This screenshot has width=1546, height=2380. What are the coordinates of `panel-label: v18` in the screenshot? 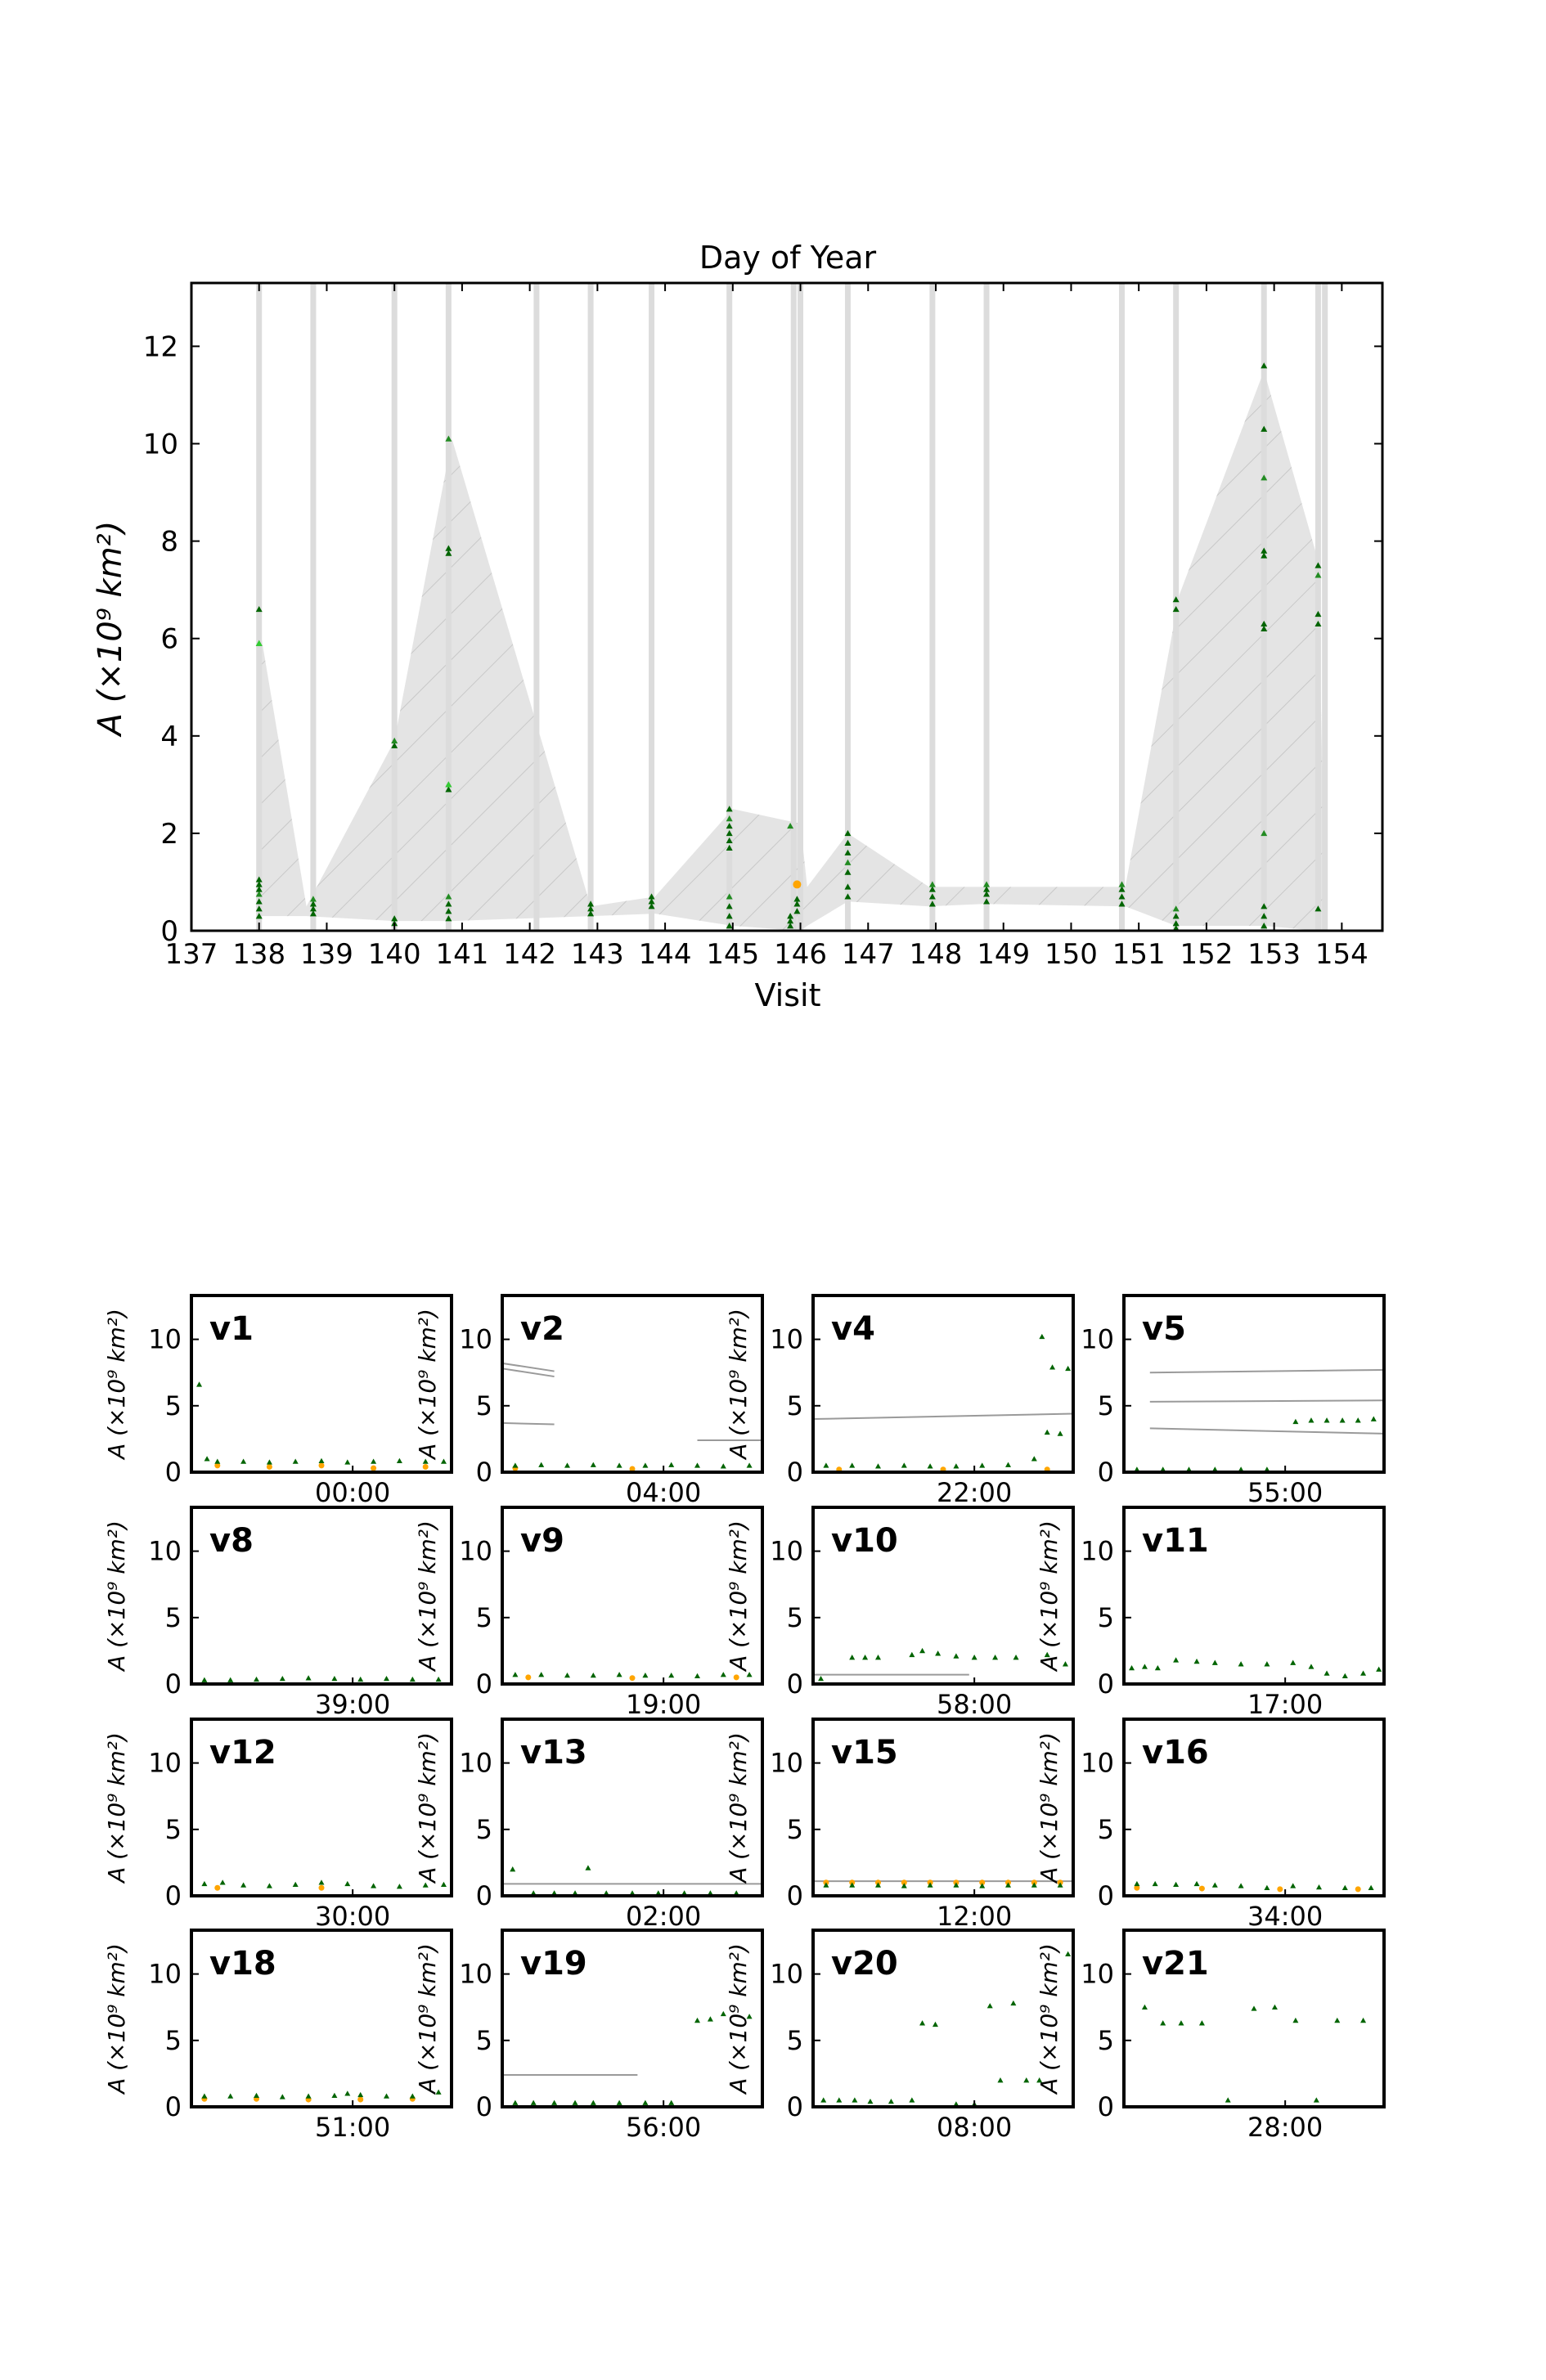 It's located at (243, 1964).